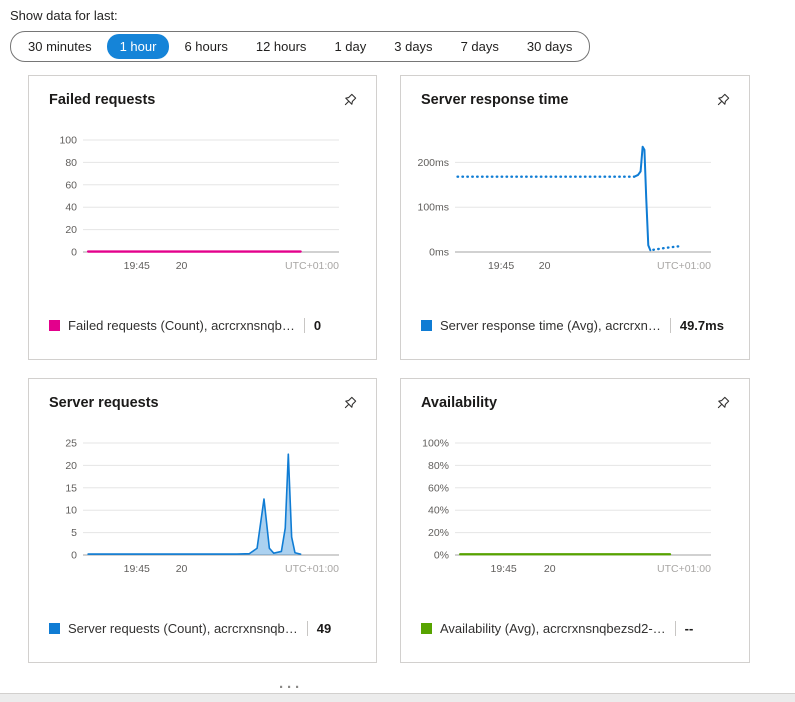 Image resolution: width=795 pixels, height=702 pixels. Describe the element at coordinates (438, 466) in the screenshot. I see `svg-text: 80%` at that location.